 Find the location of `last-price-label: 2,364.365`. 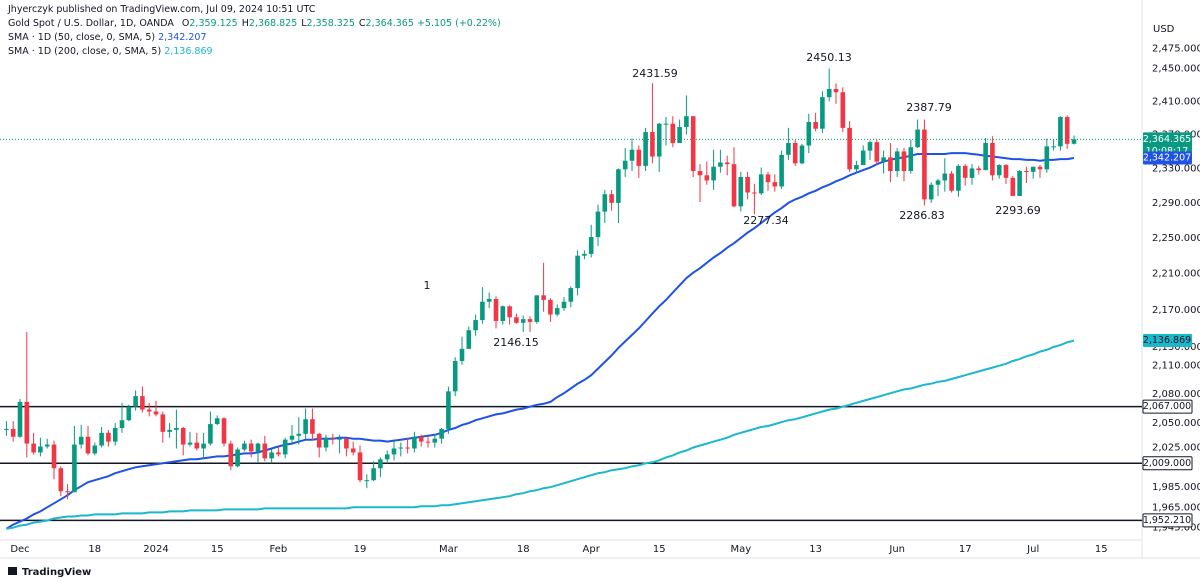

last-price-label: 2,364.365 is located at coordinates (1167, 139).